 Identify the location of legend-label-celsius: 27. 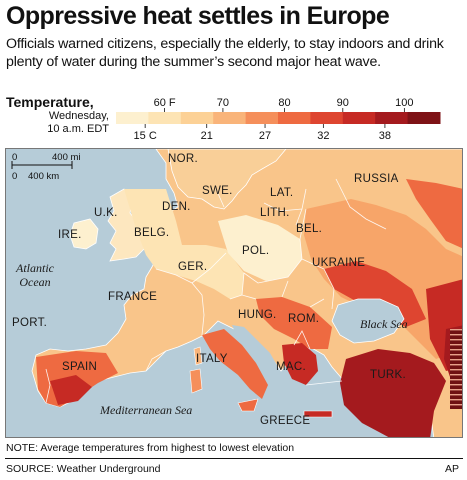
(265, 136).